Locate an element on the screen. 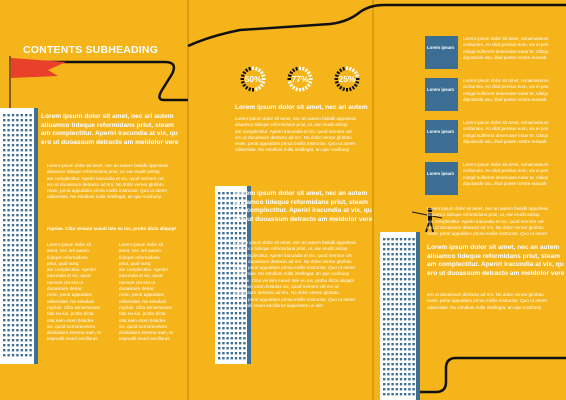 Image resolution: width=566 pixels, height=400 pixels. fold-line-right is located at coordinates (373, 200).